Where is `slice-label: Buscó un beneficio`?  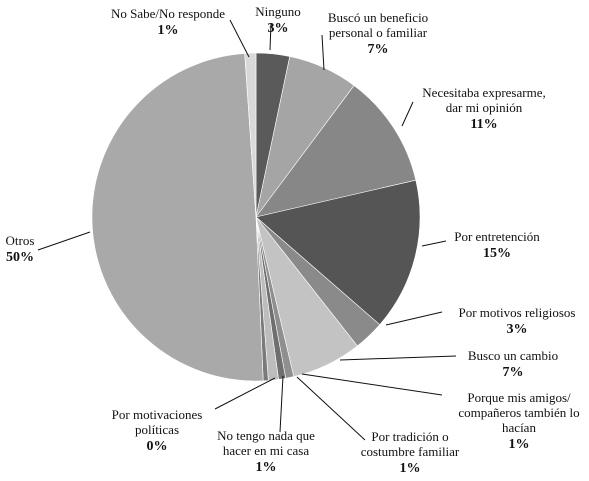 slice-label: Buscó un beneficio is located at coordinates (378, 17).